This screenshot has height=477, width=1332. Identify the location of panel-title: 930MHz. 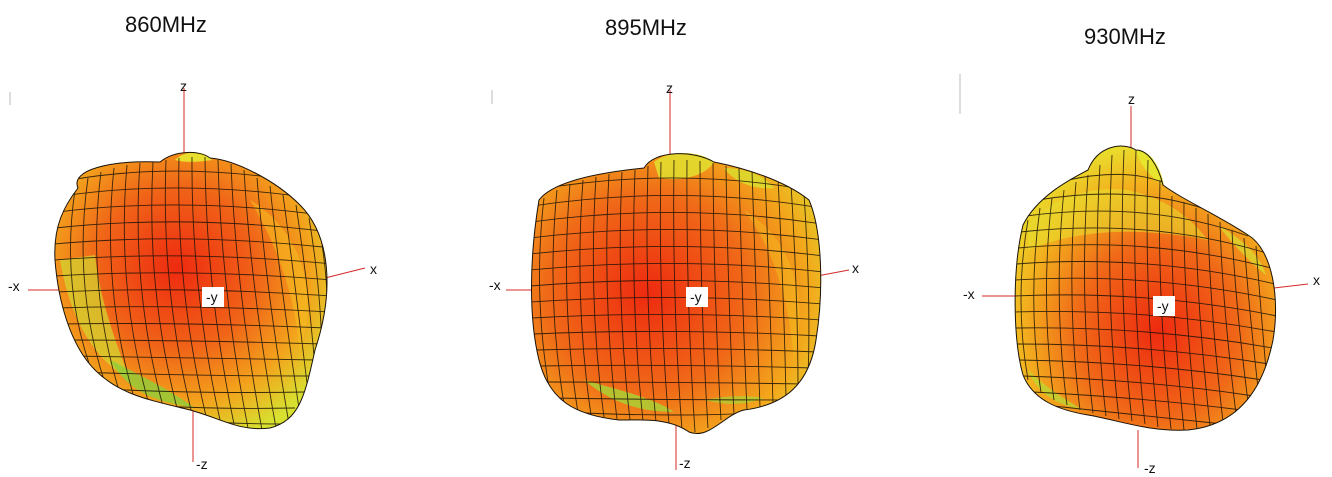
(1125, 36).